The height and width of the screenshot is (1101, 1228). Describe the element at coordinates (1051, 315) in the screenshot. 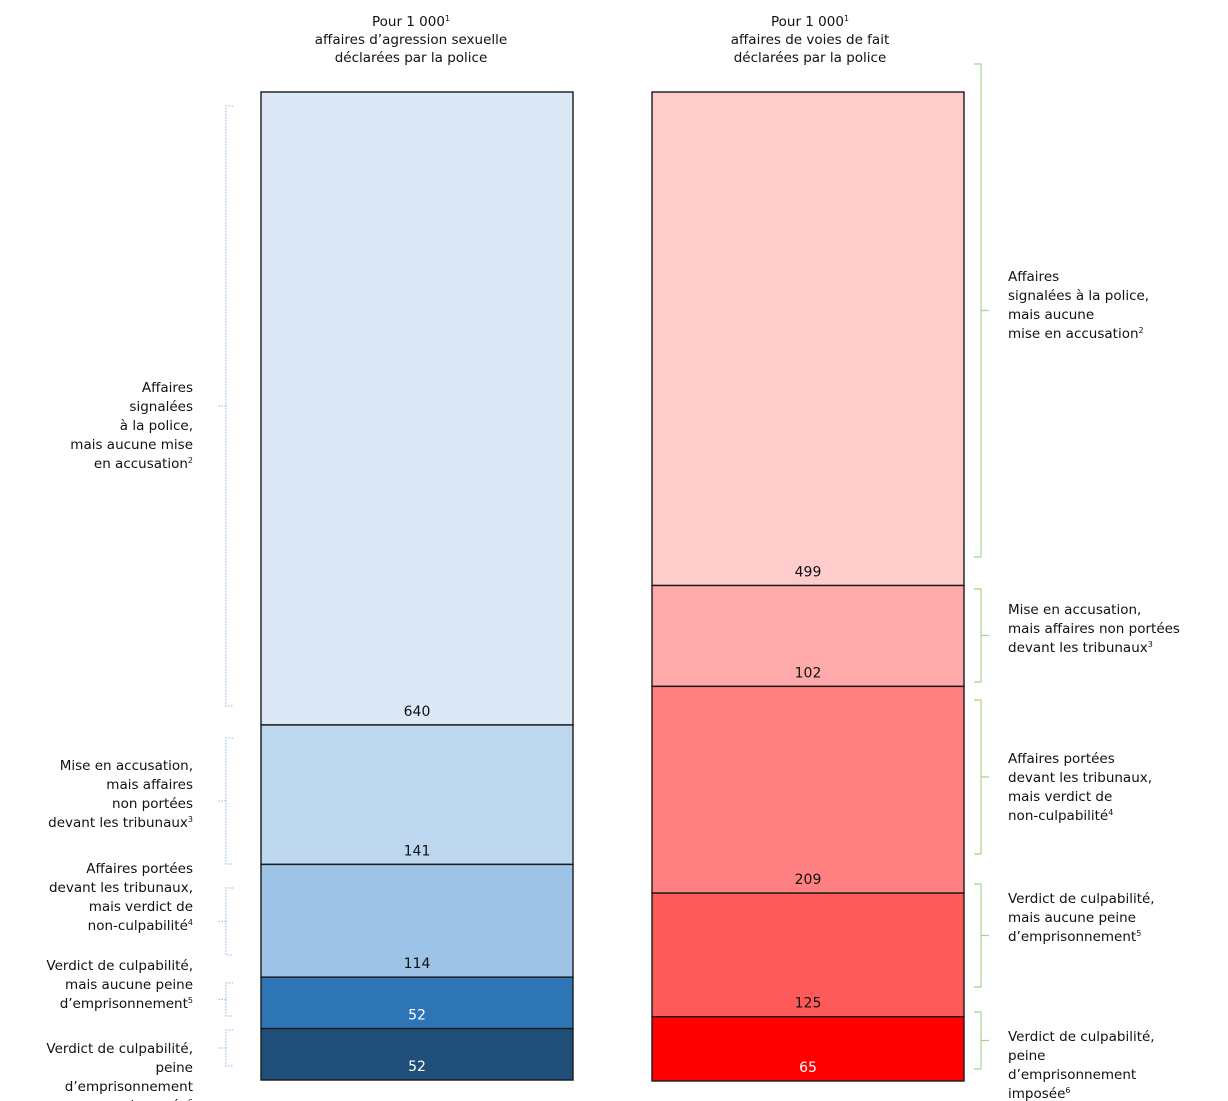

I see `segment-category-label: mais aucune` at that location.